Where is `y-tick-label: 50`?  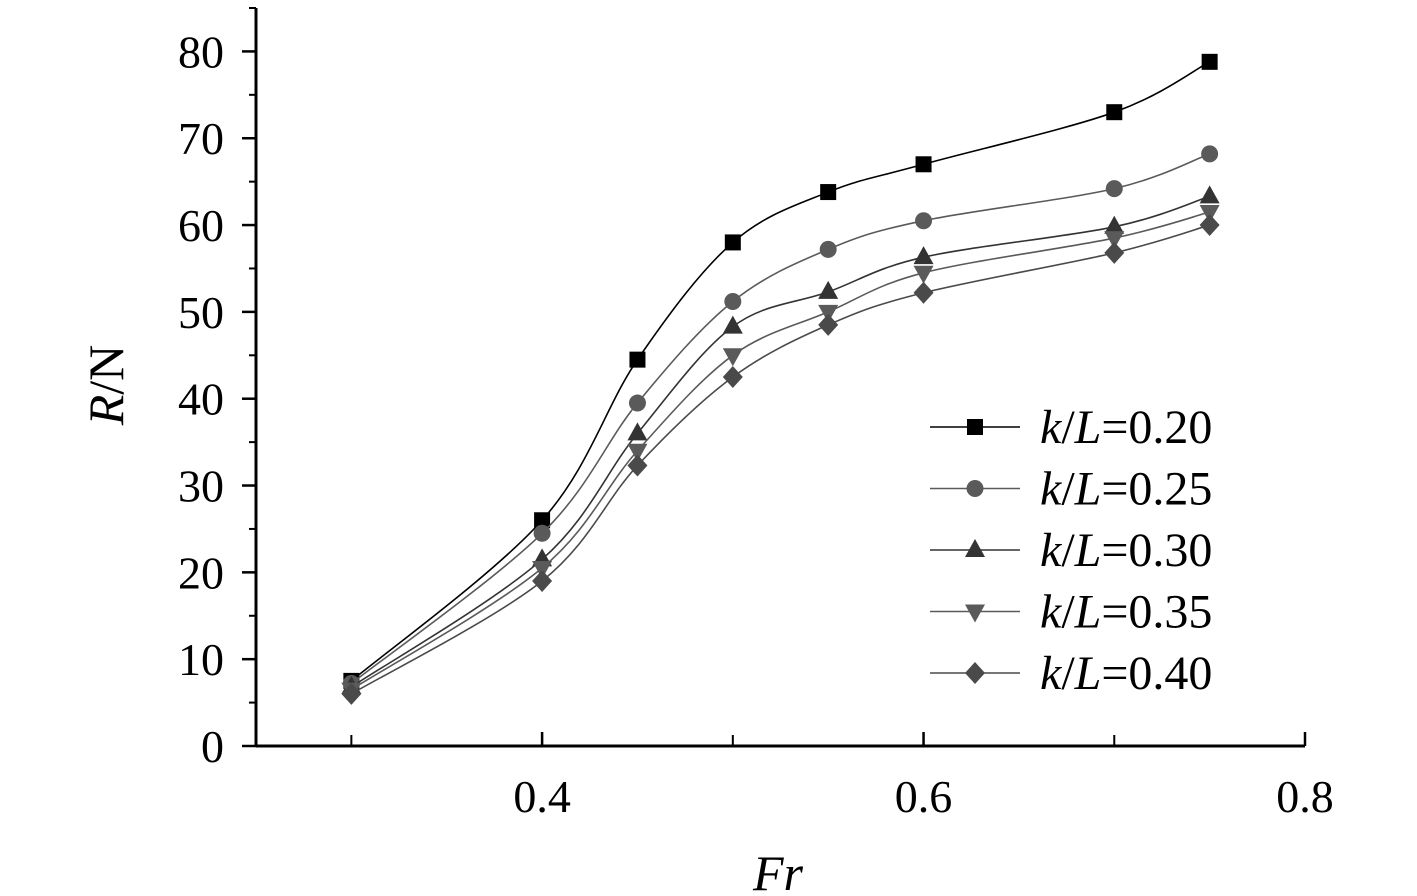 y-tick-label: 50 is located at coordinates (201, 312).